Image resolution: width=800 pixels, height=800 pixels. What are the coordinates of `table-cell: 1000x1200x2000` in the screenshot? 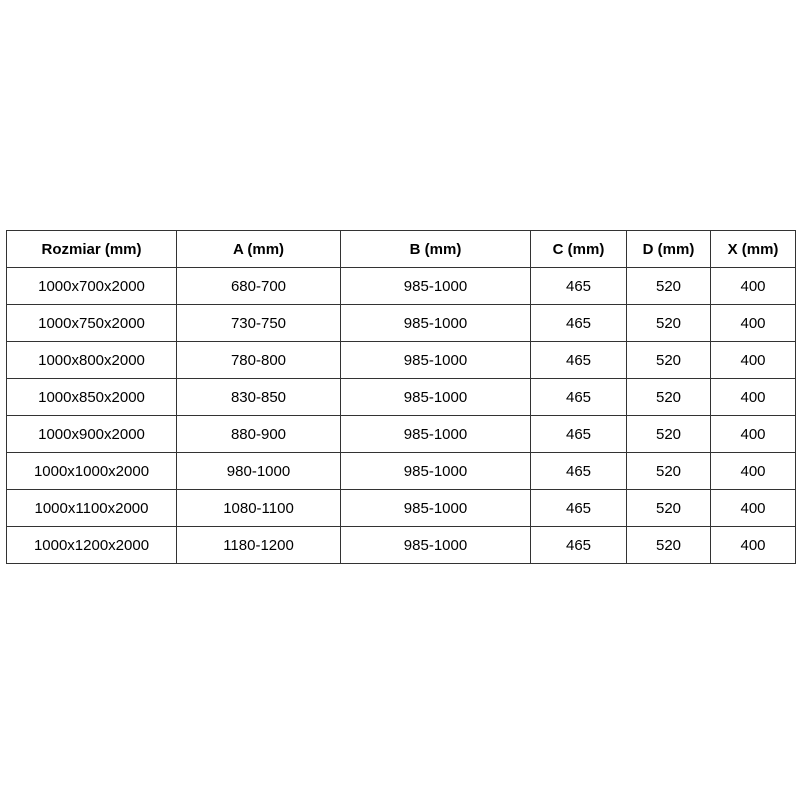 It's located at (91, 545).